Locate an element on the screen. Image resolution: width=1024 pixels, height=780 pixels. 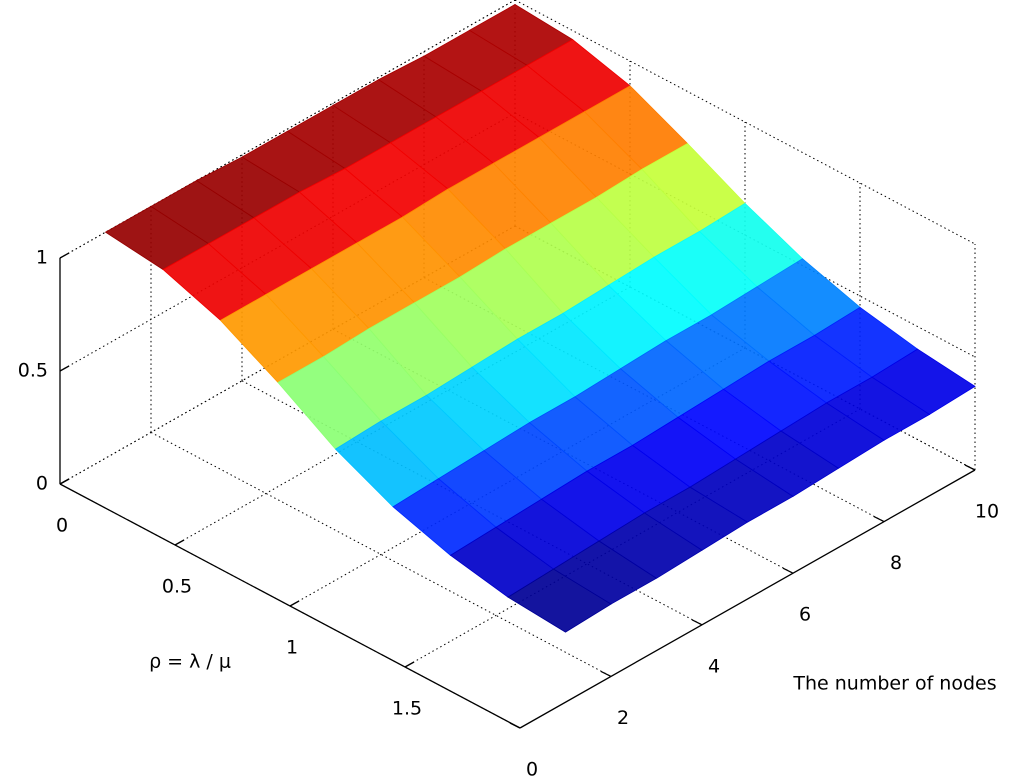
z-tick-label: 0 is located at coordinates (42, 484).